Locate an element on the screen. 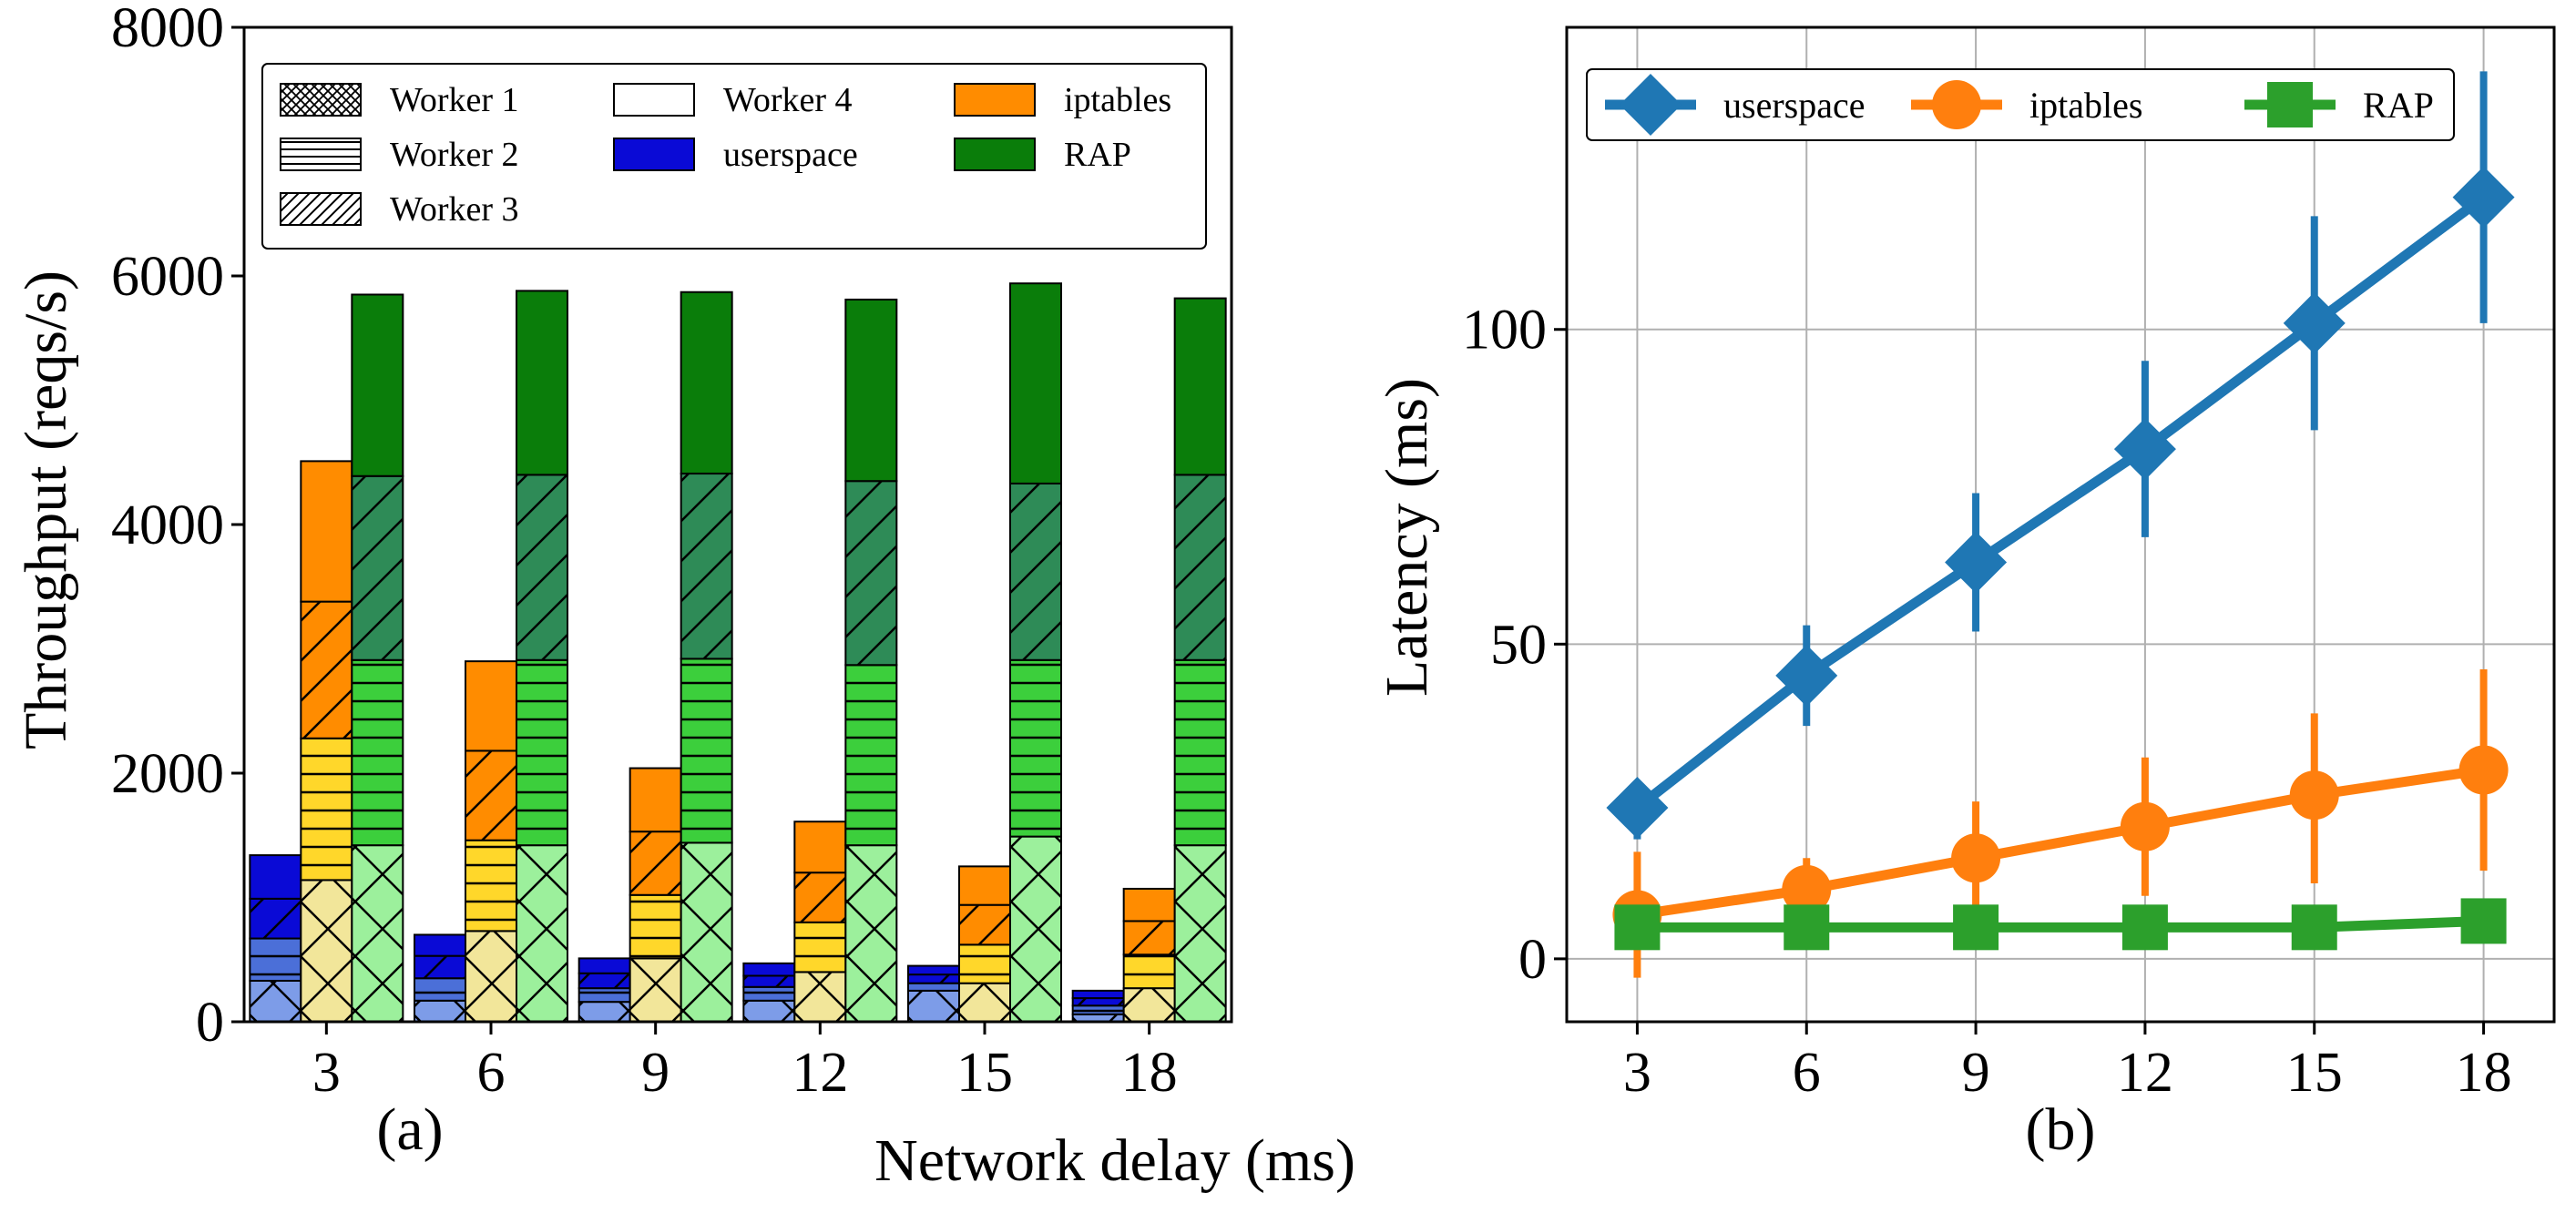  bar-userspace-worker1-9-hatch is located at coordinates (604, 1012).